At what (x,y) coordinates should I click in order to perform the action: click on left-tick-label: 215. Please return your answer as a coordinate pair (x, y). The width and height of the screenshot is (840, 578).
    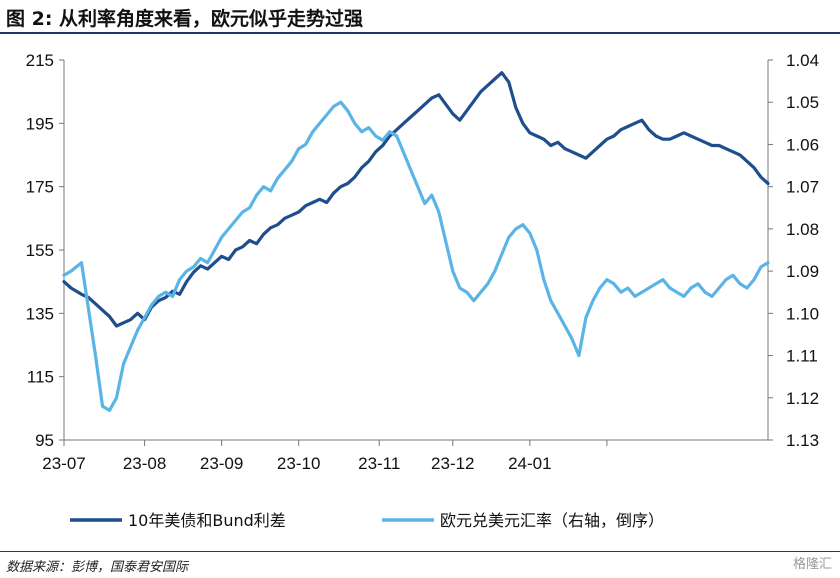
    Looking at the image, I should click on (40, 60).